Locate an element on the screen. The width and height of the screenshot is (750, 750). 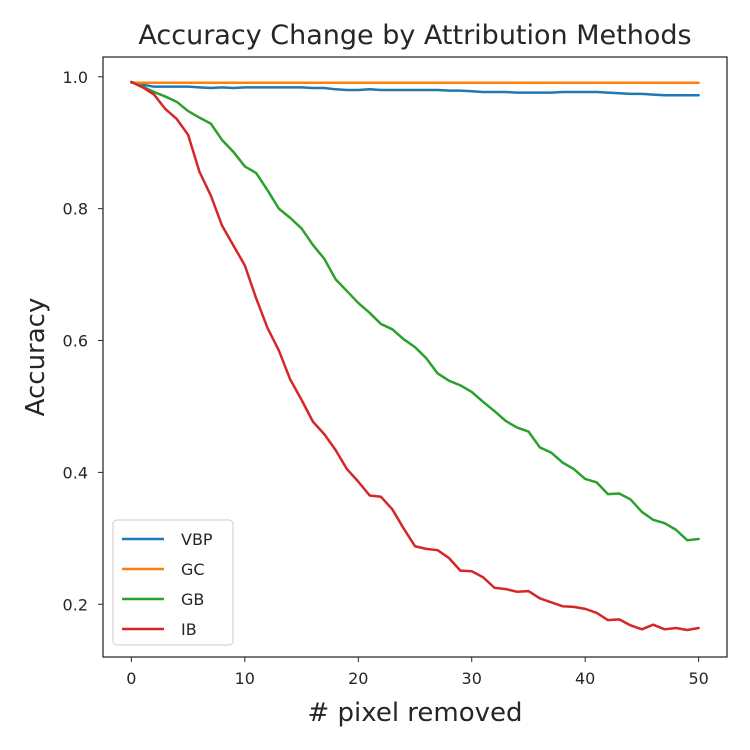
x-tick-label: 40 is located at coordinates (585, 678).